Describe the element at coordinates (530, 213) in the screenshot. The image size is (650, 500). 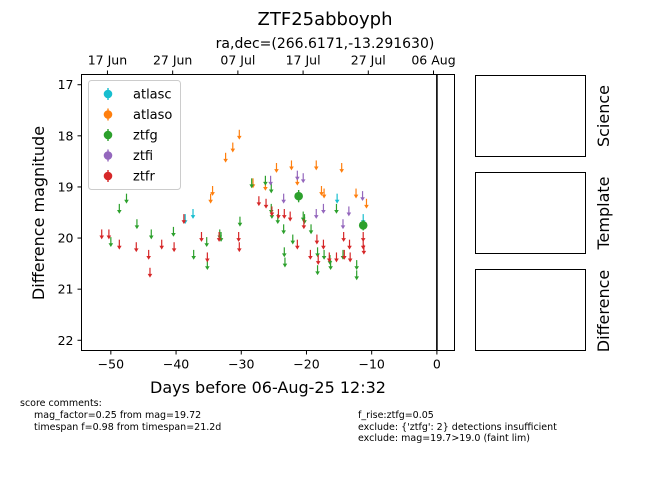
I see `panel-template-frame` at that location.